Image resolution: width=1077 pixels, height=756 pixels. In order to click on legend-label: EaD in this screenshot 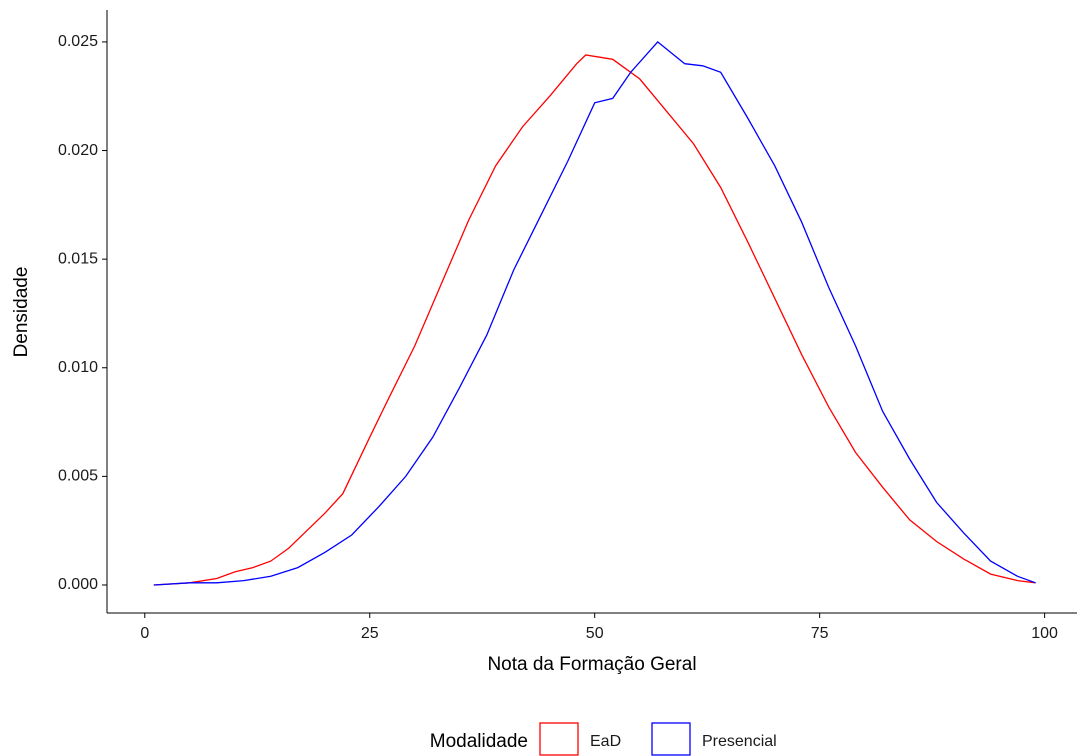, I will do `click(605, 741)`.